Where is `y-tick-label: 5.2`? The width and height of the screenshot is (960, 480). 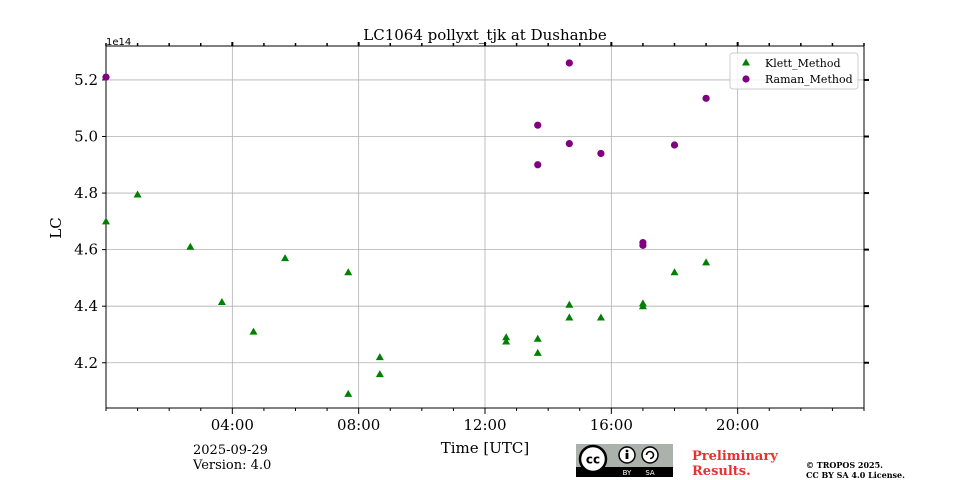 y-tick-label: 5.2 is located at coordinates (86, 80).